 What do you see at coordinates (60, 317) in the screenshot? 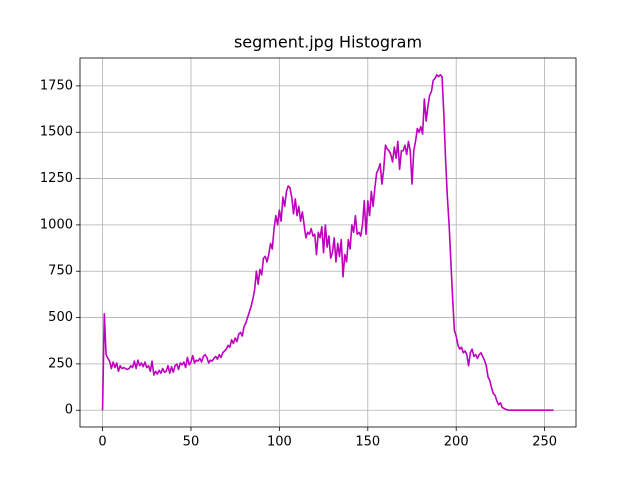
I see `y-tick-label: 500` at bounding box center [60, 317].